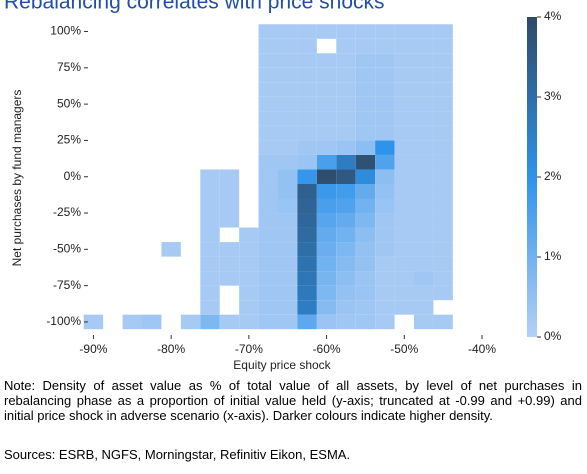 The width and height of the screenshot is (587, 474). Describe the element at coordinates (67, 285) in the screenshot. I see `y-tick-label: -75%` at that location.